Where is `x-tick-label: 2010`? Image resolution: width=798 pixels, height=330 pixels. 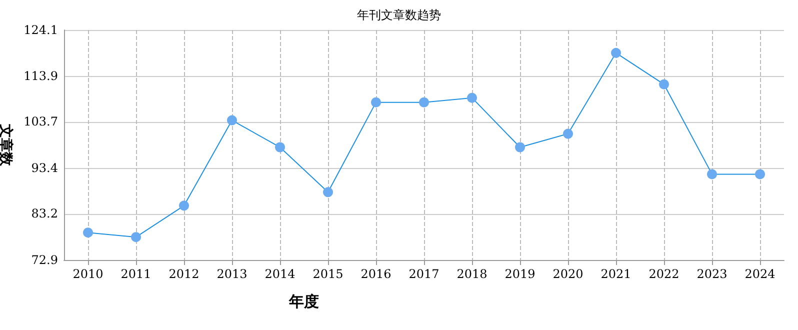 x-tick-label: 2010 is located at coordinates (88, 274).